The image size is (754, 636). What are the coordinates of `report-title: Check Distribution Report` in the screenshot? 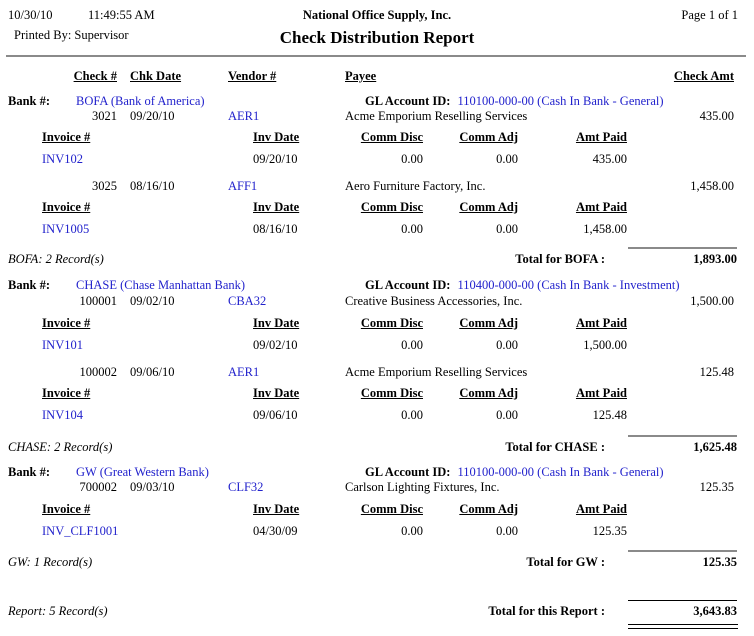 It's located at (377, 37).